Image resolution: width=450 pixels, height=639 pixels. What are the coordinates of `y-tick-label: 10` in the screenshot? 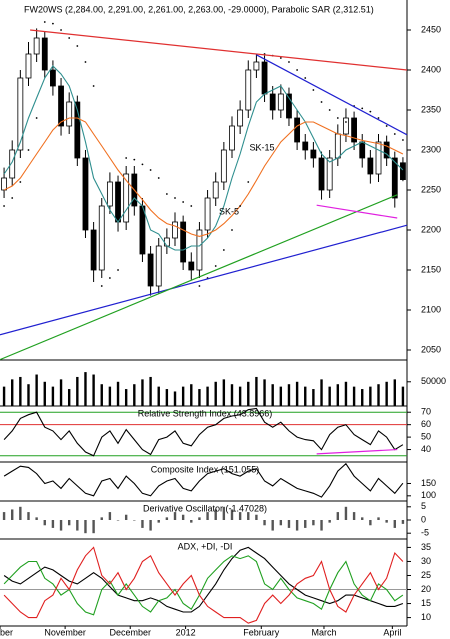 It's located at (426, 617).